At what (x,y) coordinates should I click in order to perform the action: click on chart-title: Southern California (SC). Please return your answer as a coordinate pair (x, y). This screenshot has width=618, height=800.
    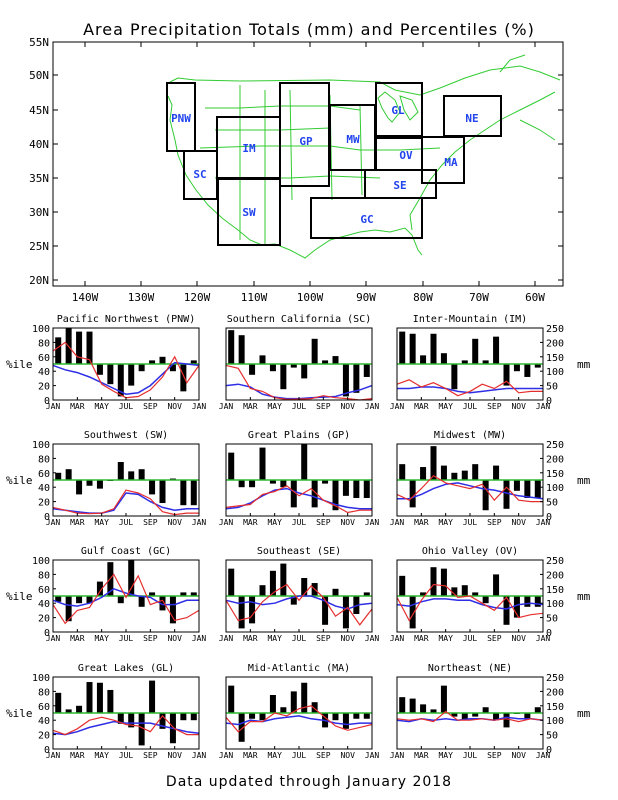
    Looking at the image, I should click on (299, 319).